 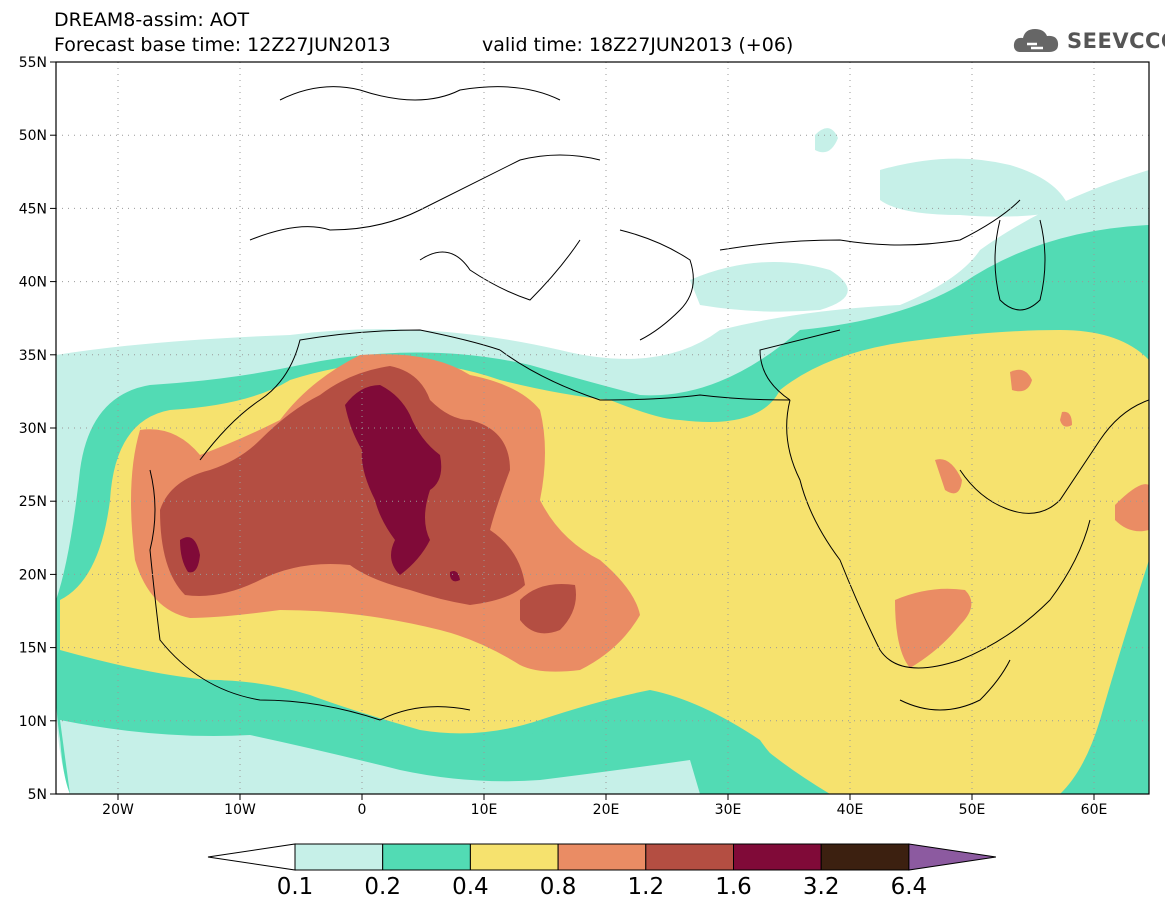 What do you see at coordinates (948, 476) in the screenshot?
I see `aot-level-0.8-spot2` at bounding box center [948, 476].